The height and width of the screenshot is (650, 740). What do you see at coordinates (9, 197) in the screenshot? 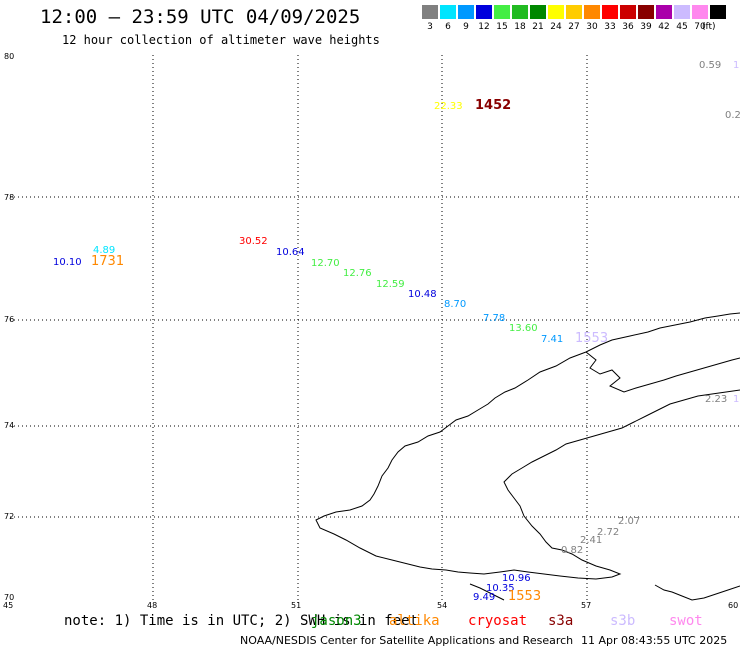
I see `latitude-tick-label: 78` at bounding box center [9, 197].